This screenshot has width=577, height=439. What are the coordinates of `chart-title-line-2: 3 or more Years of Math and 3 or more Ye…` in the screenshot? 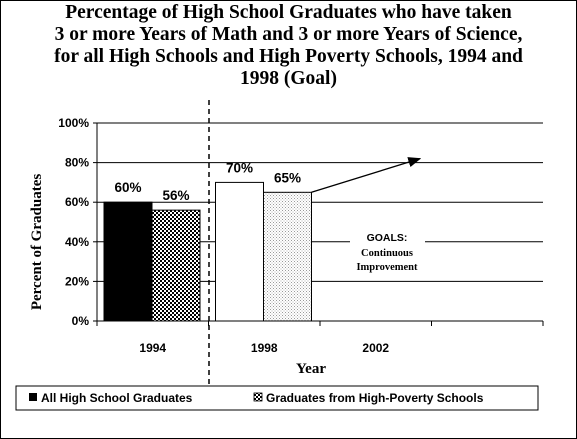 It's located at (288, 34).